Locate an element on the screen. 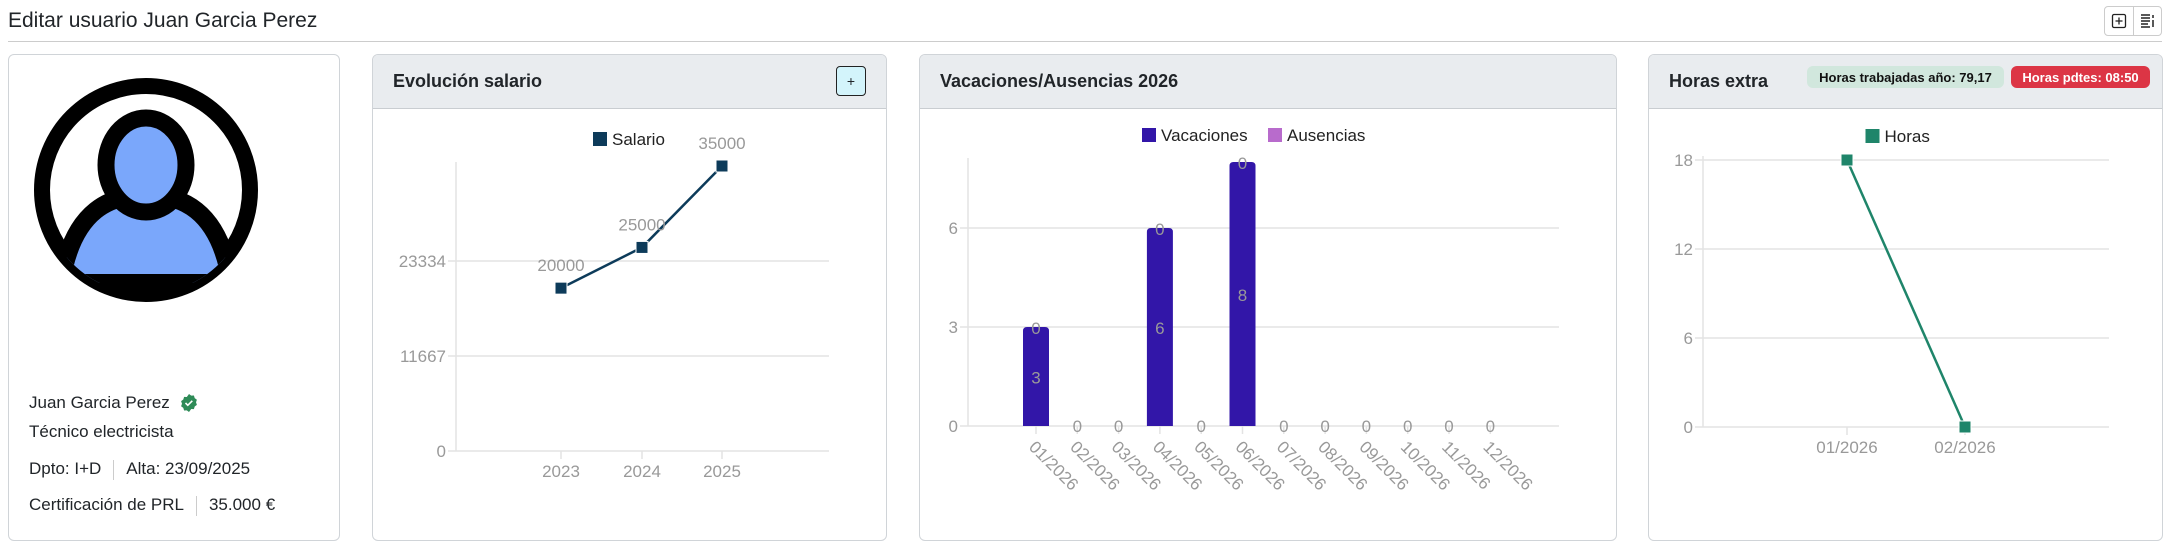  vacation-card-title: Vacaciones/Ausencias 2026 is located at coordinates (1059, 81).